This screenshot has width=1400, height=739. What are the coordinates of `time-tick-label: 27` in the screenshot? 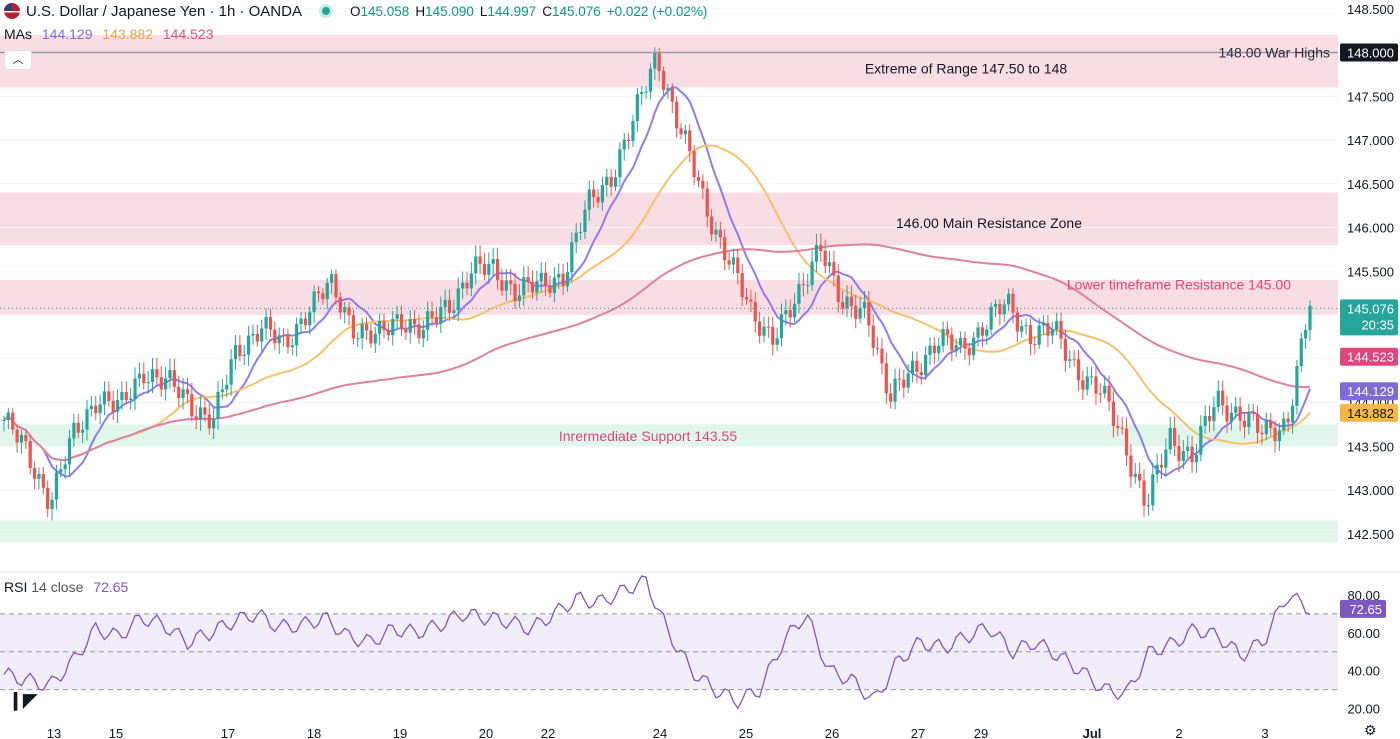 It's located at (918, 732).